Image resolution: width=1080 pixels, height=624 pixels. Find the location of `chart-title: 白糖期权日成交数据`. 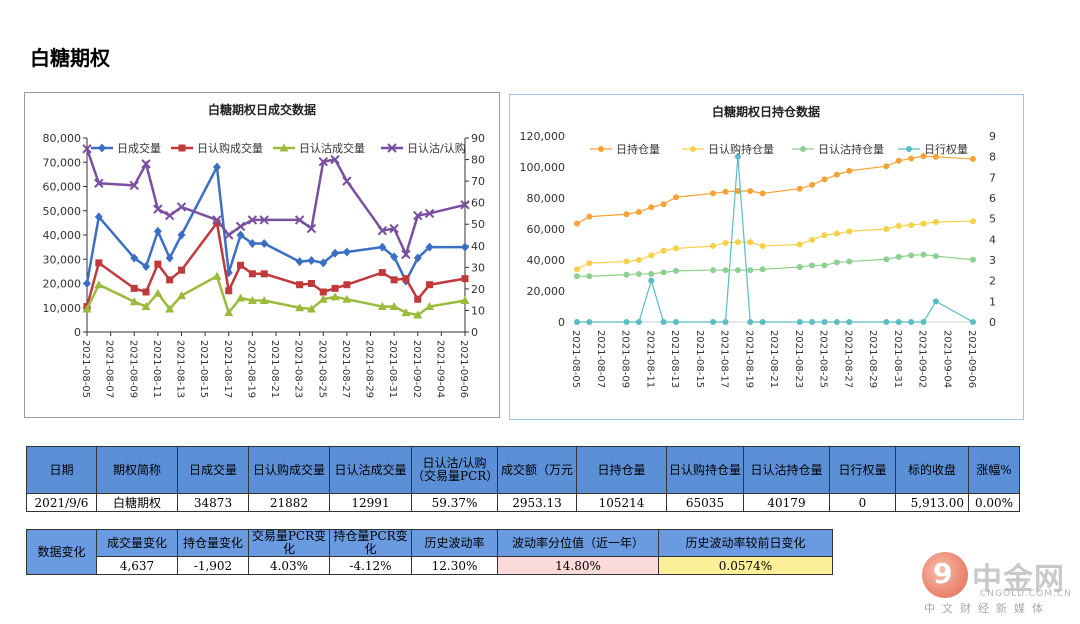

chart-title: 白糖期权日成交数据 is located at coordinates (262, 109).